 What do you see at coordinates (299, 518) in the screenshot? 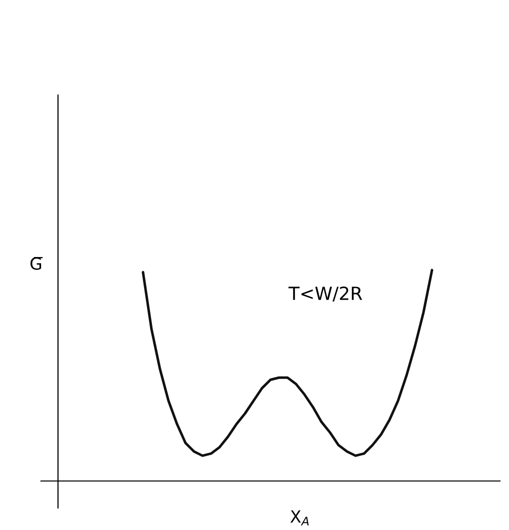
I see `x-axis-title: X$_{A}$` at bounding box center [299, 518].